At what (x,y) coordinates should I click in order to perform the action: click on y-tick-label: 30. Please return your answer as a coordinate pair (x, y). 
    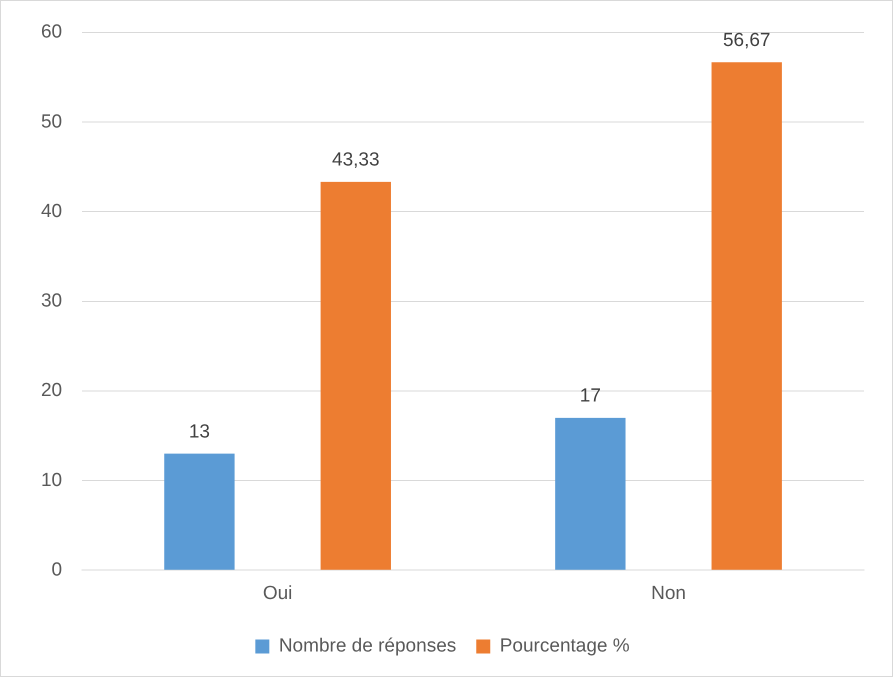
    Looking at the image, I should click on (51, 301).